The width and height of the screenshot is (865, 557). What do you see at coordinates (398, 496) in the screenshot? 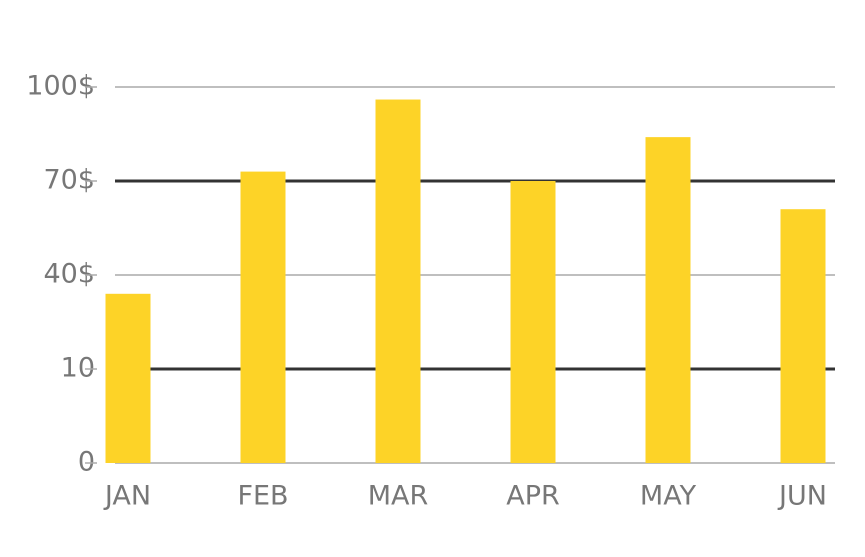
I see `x-tick-label: MAR` at bounding box center [398, 496].